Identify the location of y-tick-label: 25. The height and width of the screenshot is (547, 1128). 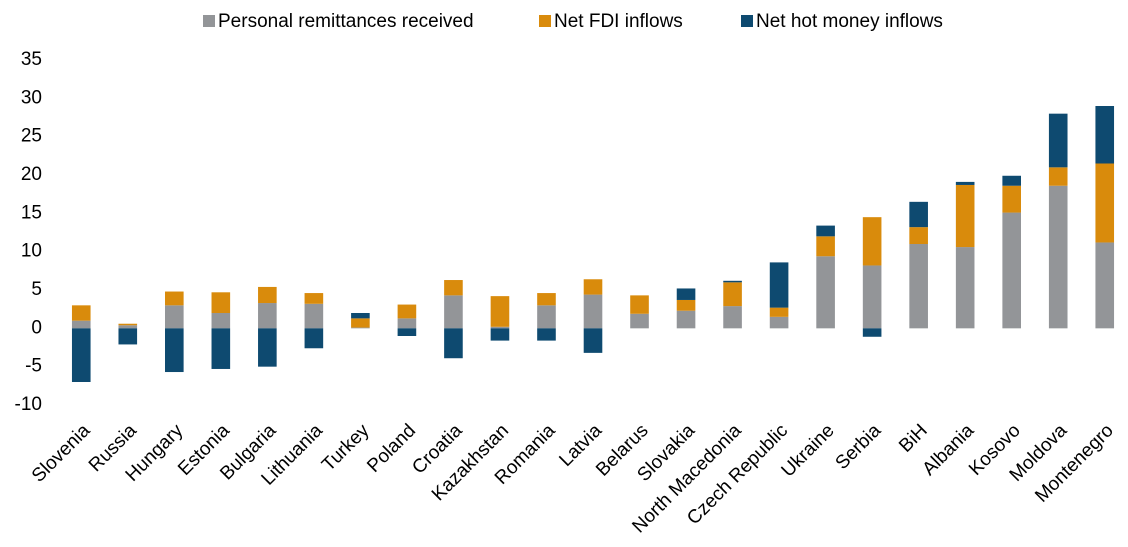
(31, 136).